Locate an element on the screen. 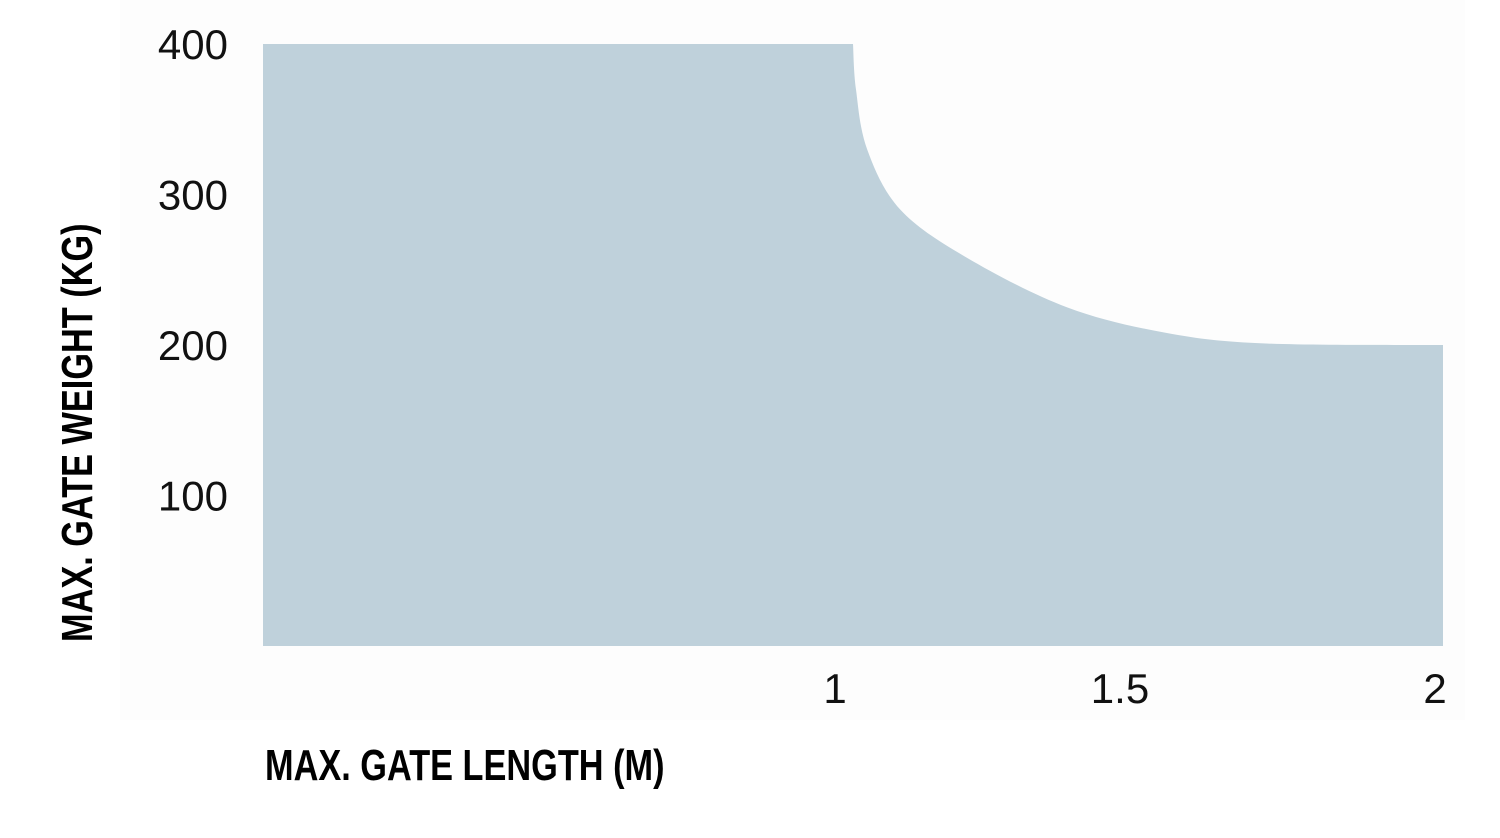 This screenshot has width=1500, height=838. x-tick-label: 2 is located at coordinates (1434, 688).